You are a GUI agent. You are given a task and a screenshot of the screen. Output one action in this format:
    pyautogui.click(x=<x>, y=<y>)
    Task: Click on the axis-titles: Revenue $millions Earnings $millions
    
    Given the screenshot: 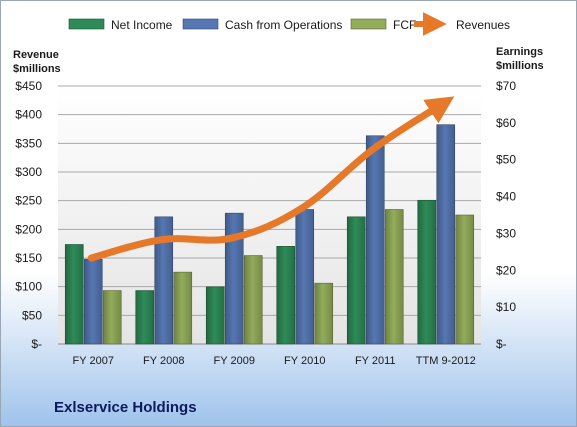 What is the action you would take?
    pyautogui.click(x=278, y=60)
    